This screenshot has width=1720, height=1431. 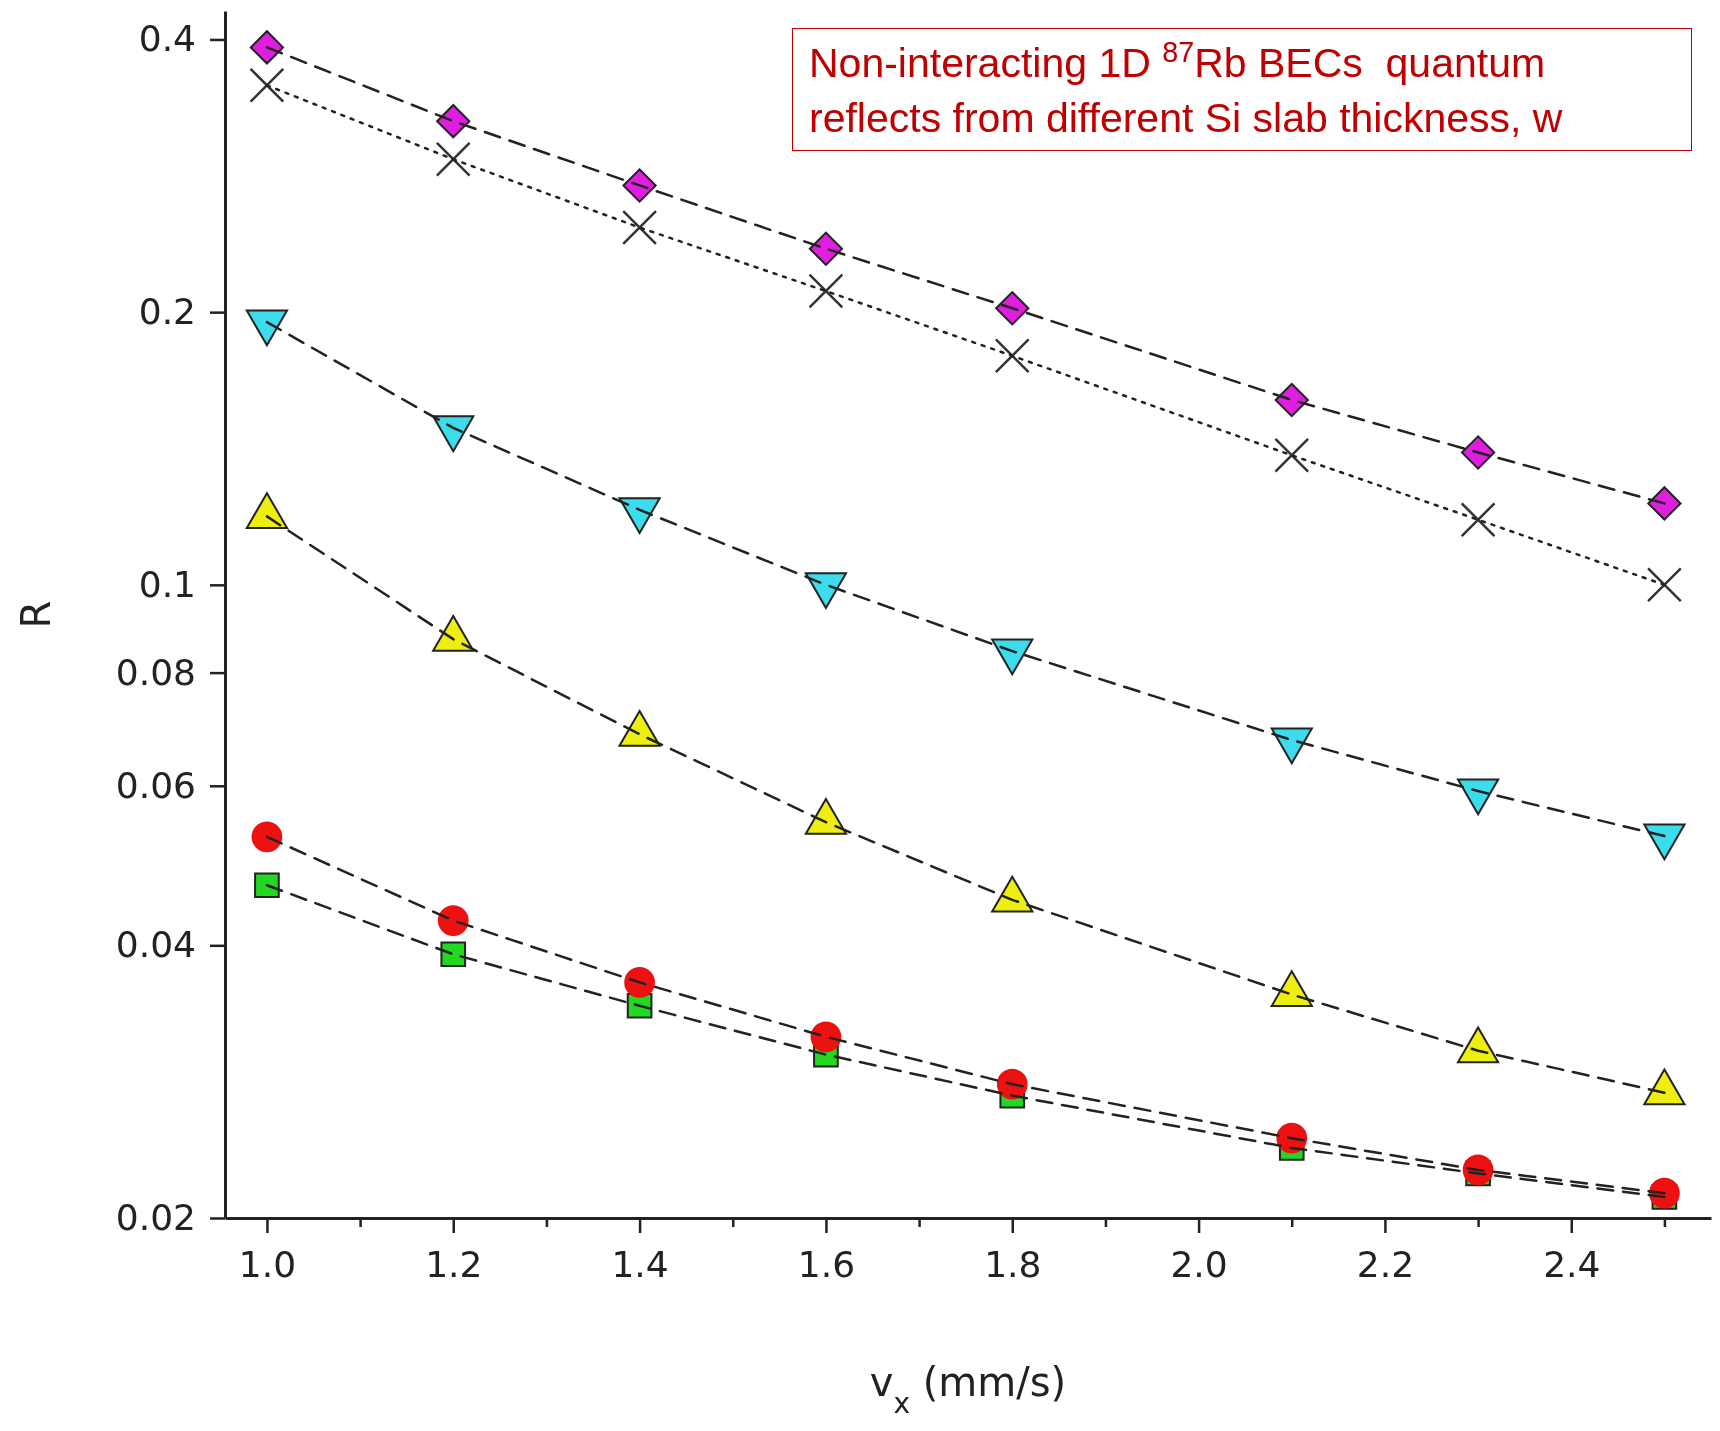 I want to click on x-tick-label: 1.2, so click(x=454, y=1264).